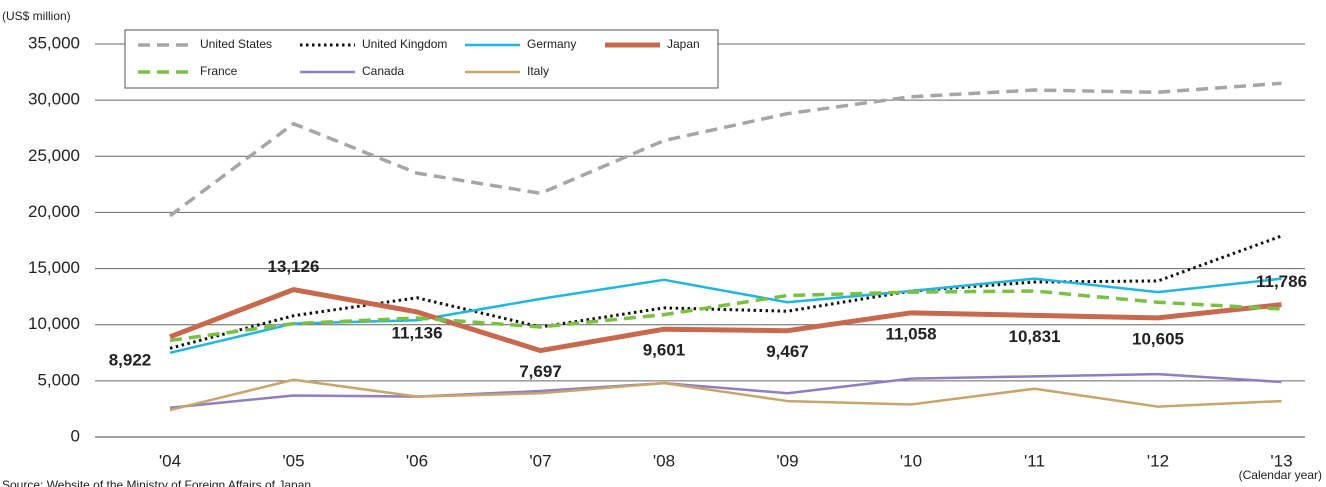 The width and height of the screenshot is (1326, 487). What do you see at coordinates (294, 266) in the screenshot?
I see `data-label: 13,126` at bounding box center [294, 266].